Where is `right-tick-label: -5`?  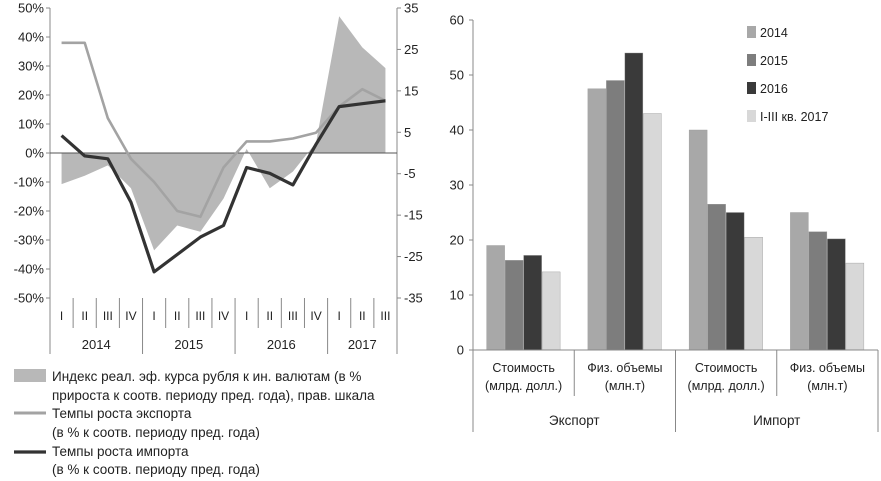 right-tick-label: -5 is located at coordinates (410, 173).